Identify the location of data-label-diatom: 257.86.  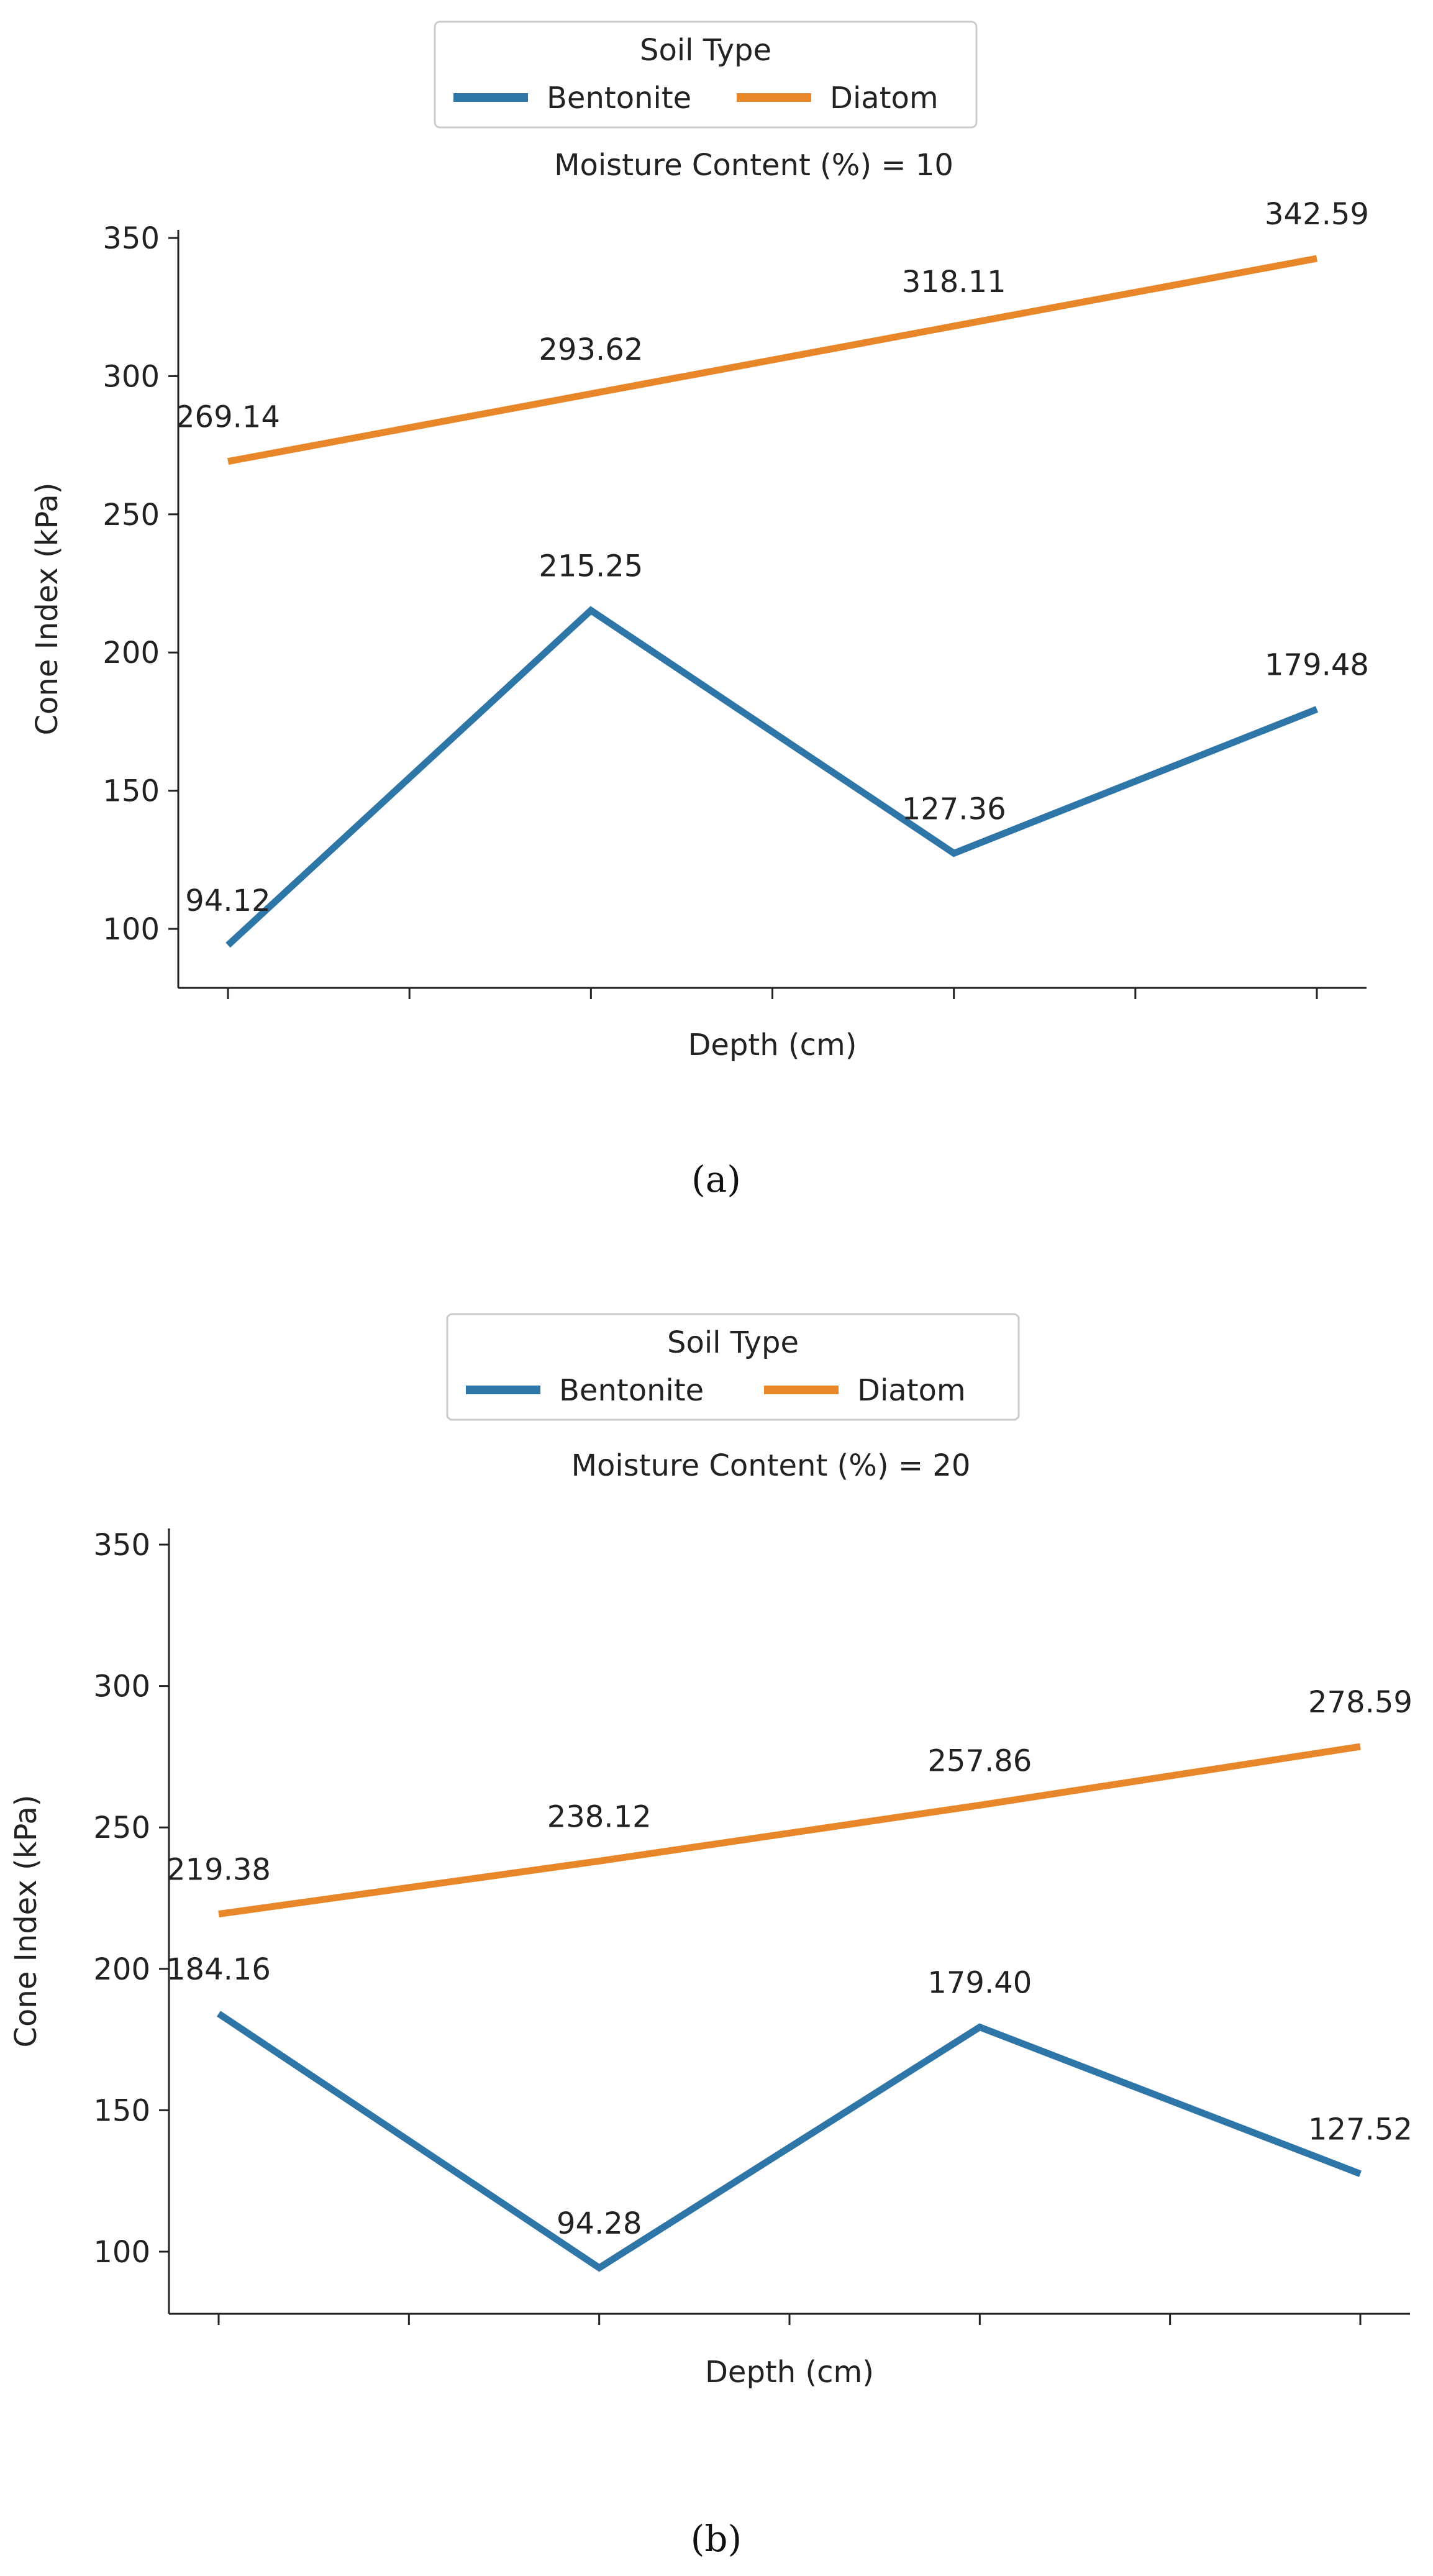
(979, 1760).